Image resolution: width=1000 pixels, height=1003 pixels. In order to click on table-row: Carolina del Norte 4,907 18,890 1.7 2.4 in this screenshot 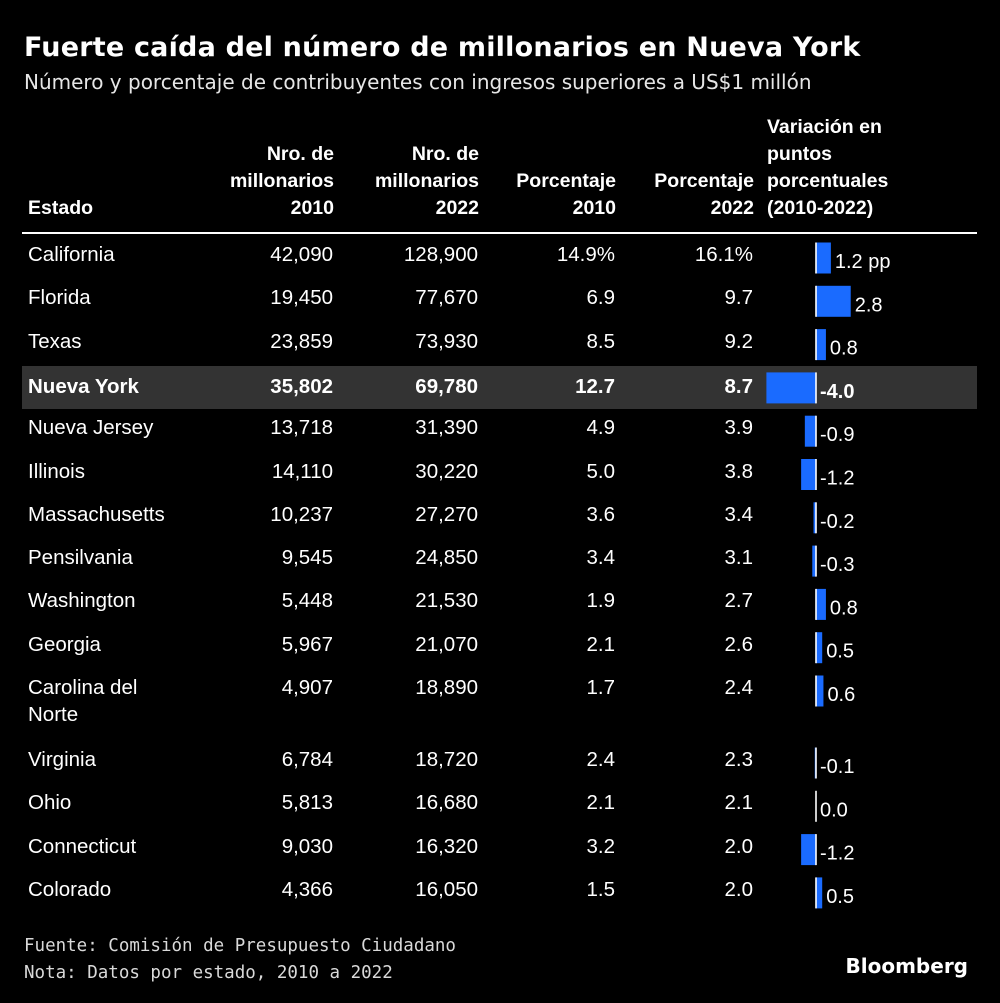, I will do `click(499, 705)`.